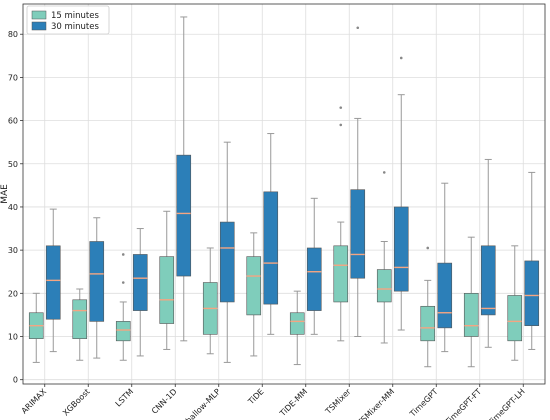  Describe the element at coordinates (463, 403) in the screenshot. I see `x-tick-label: TimeGPT-FT` at that location.